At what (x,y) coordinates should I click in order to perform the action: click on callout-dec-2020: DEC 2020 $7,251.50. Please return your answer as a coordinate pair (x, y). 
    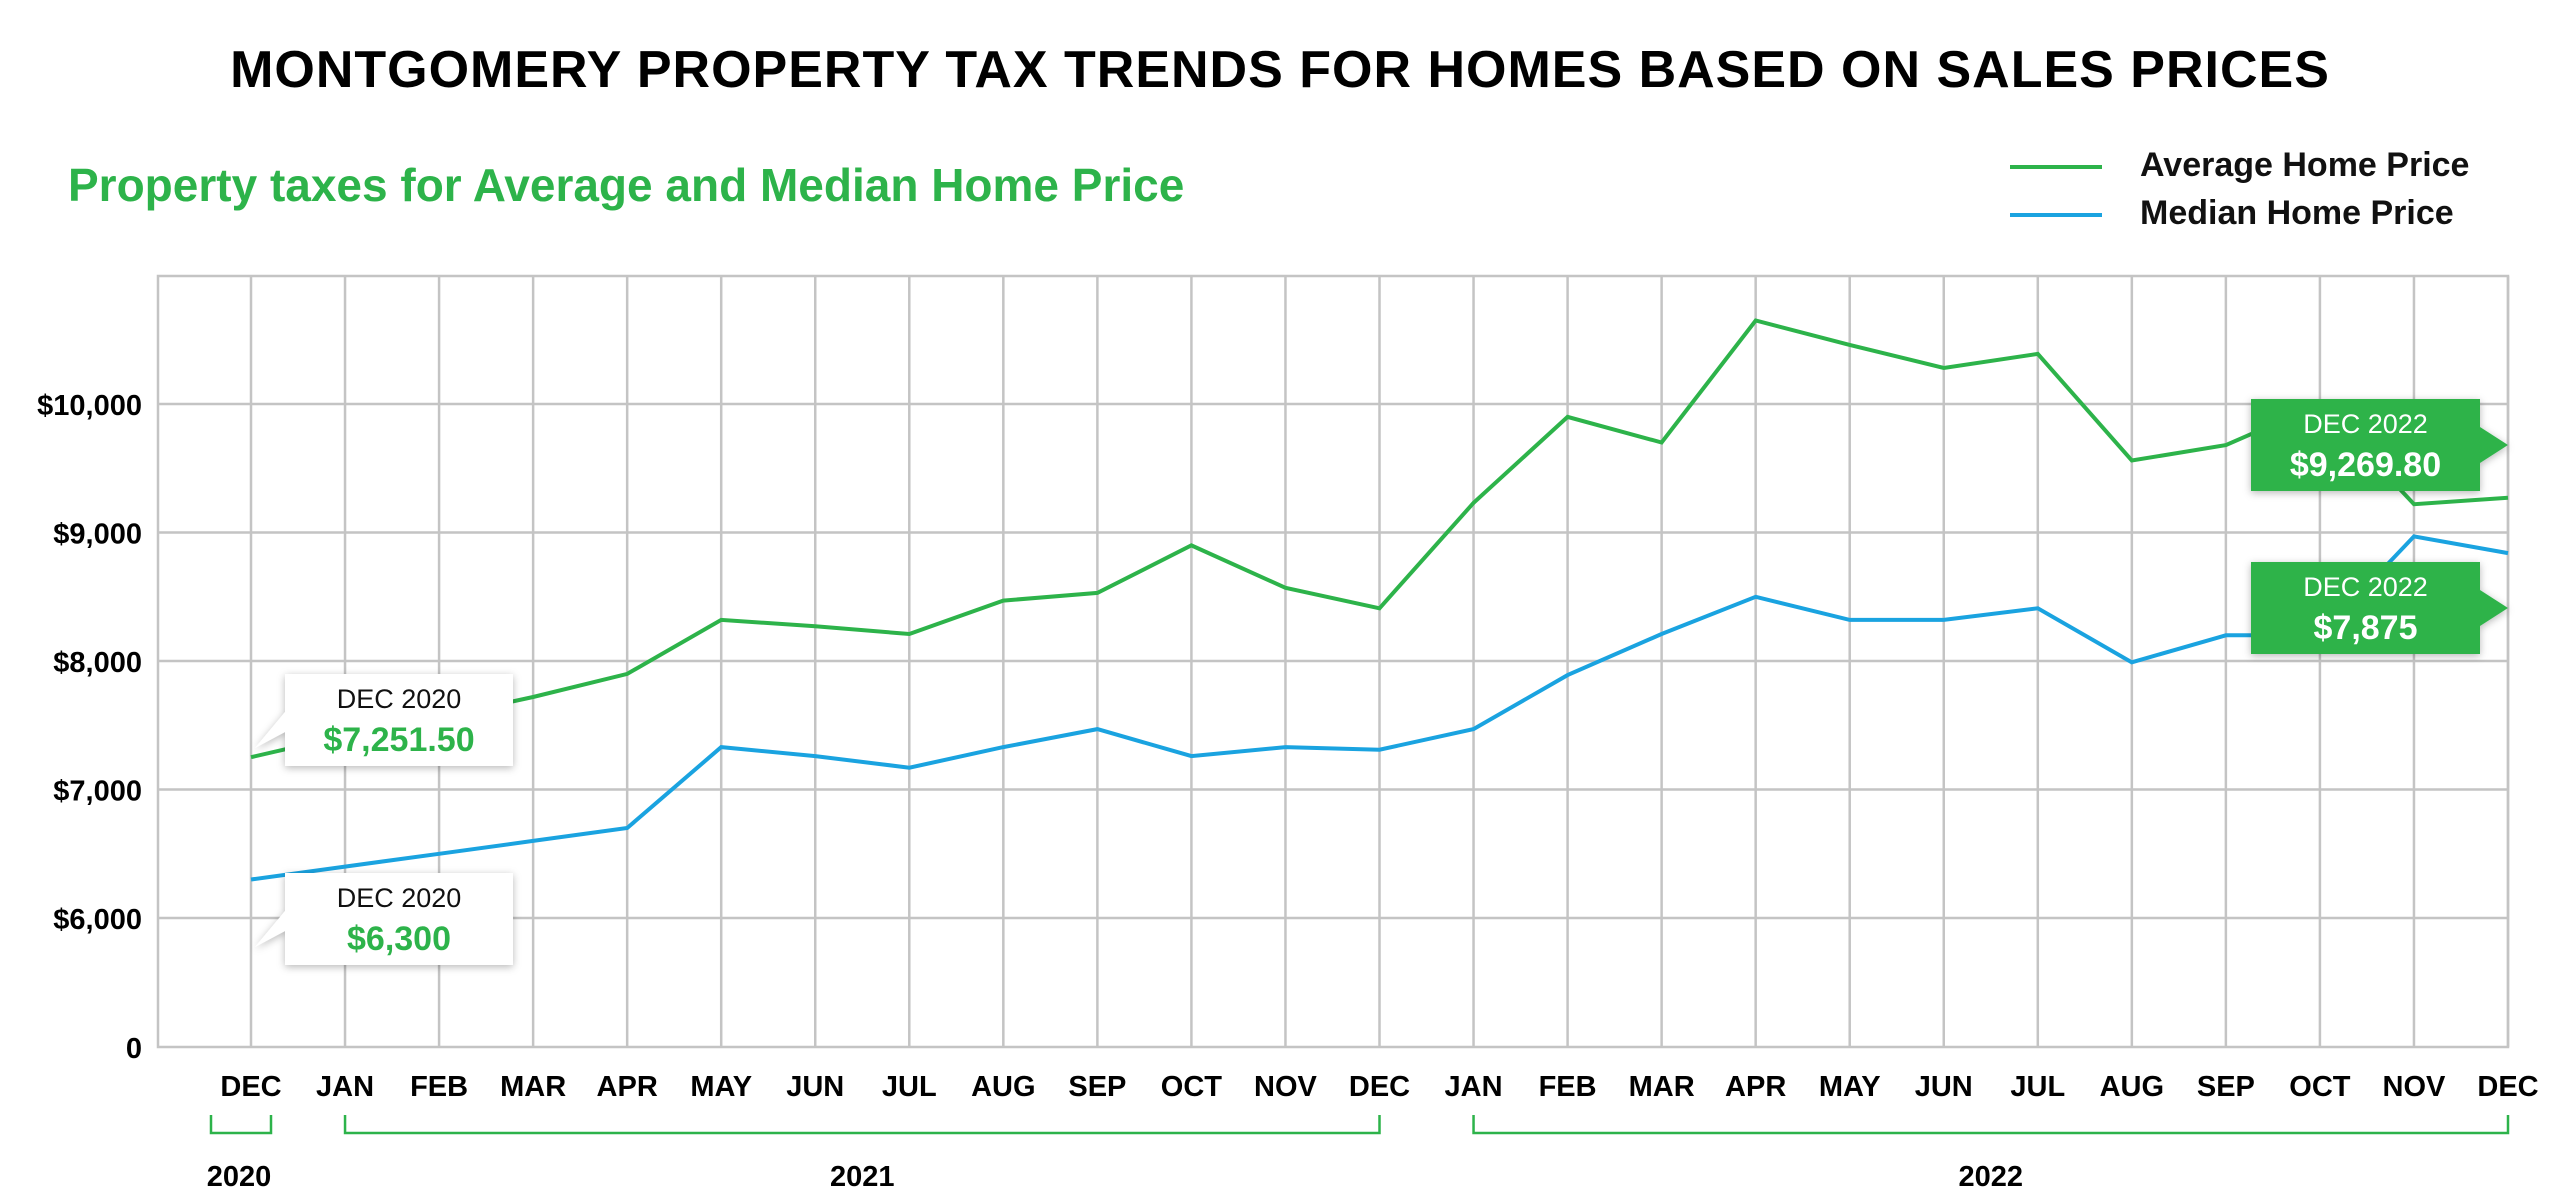
    Looking at the image, I should click on (384, 720).